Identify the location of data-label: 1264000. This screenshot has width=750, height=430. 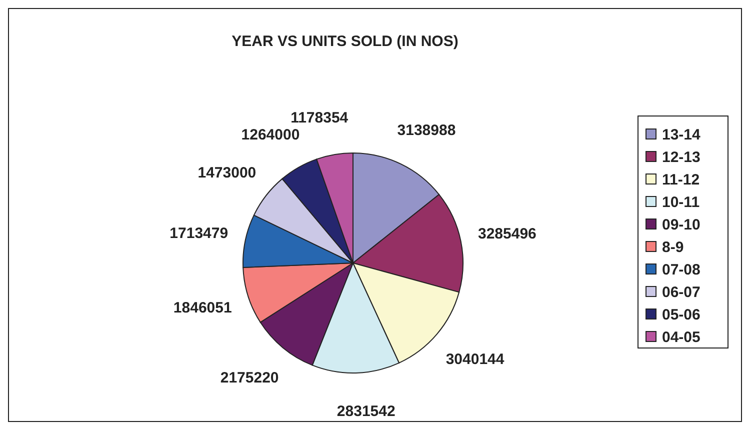
(270, 135).